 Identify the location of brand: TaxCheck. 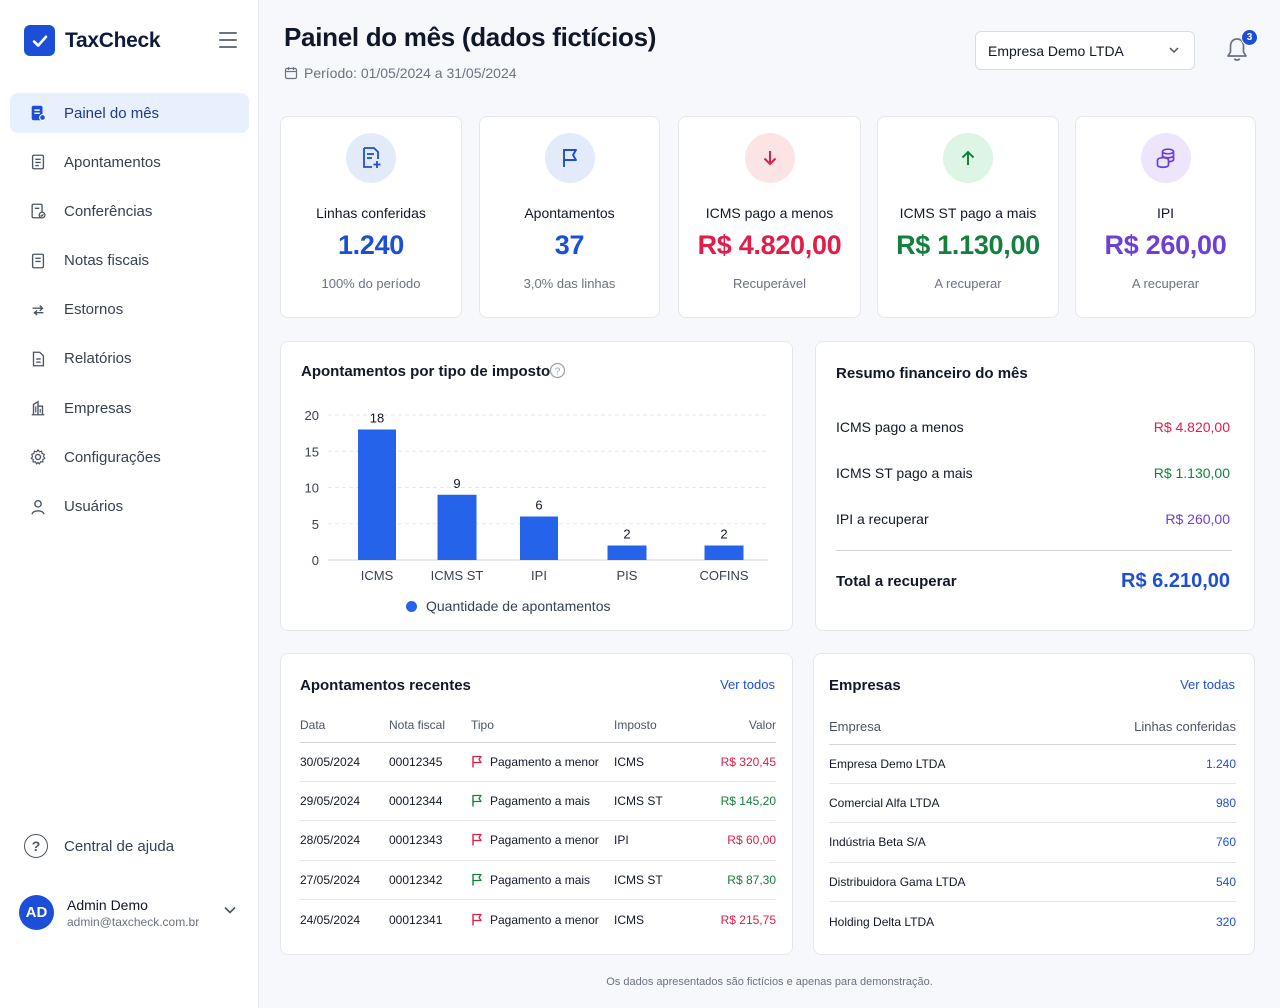
(92, 40).